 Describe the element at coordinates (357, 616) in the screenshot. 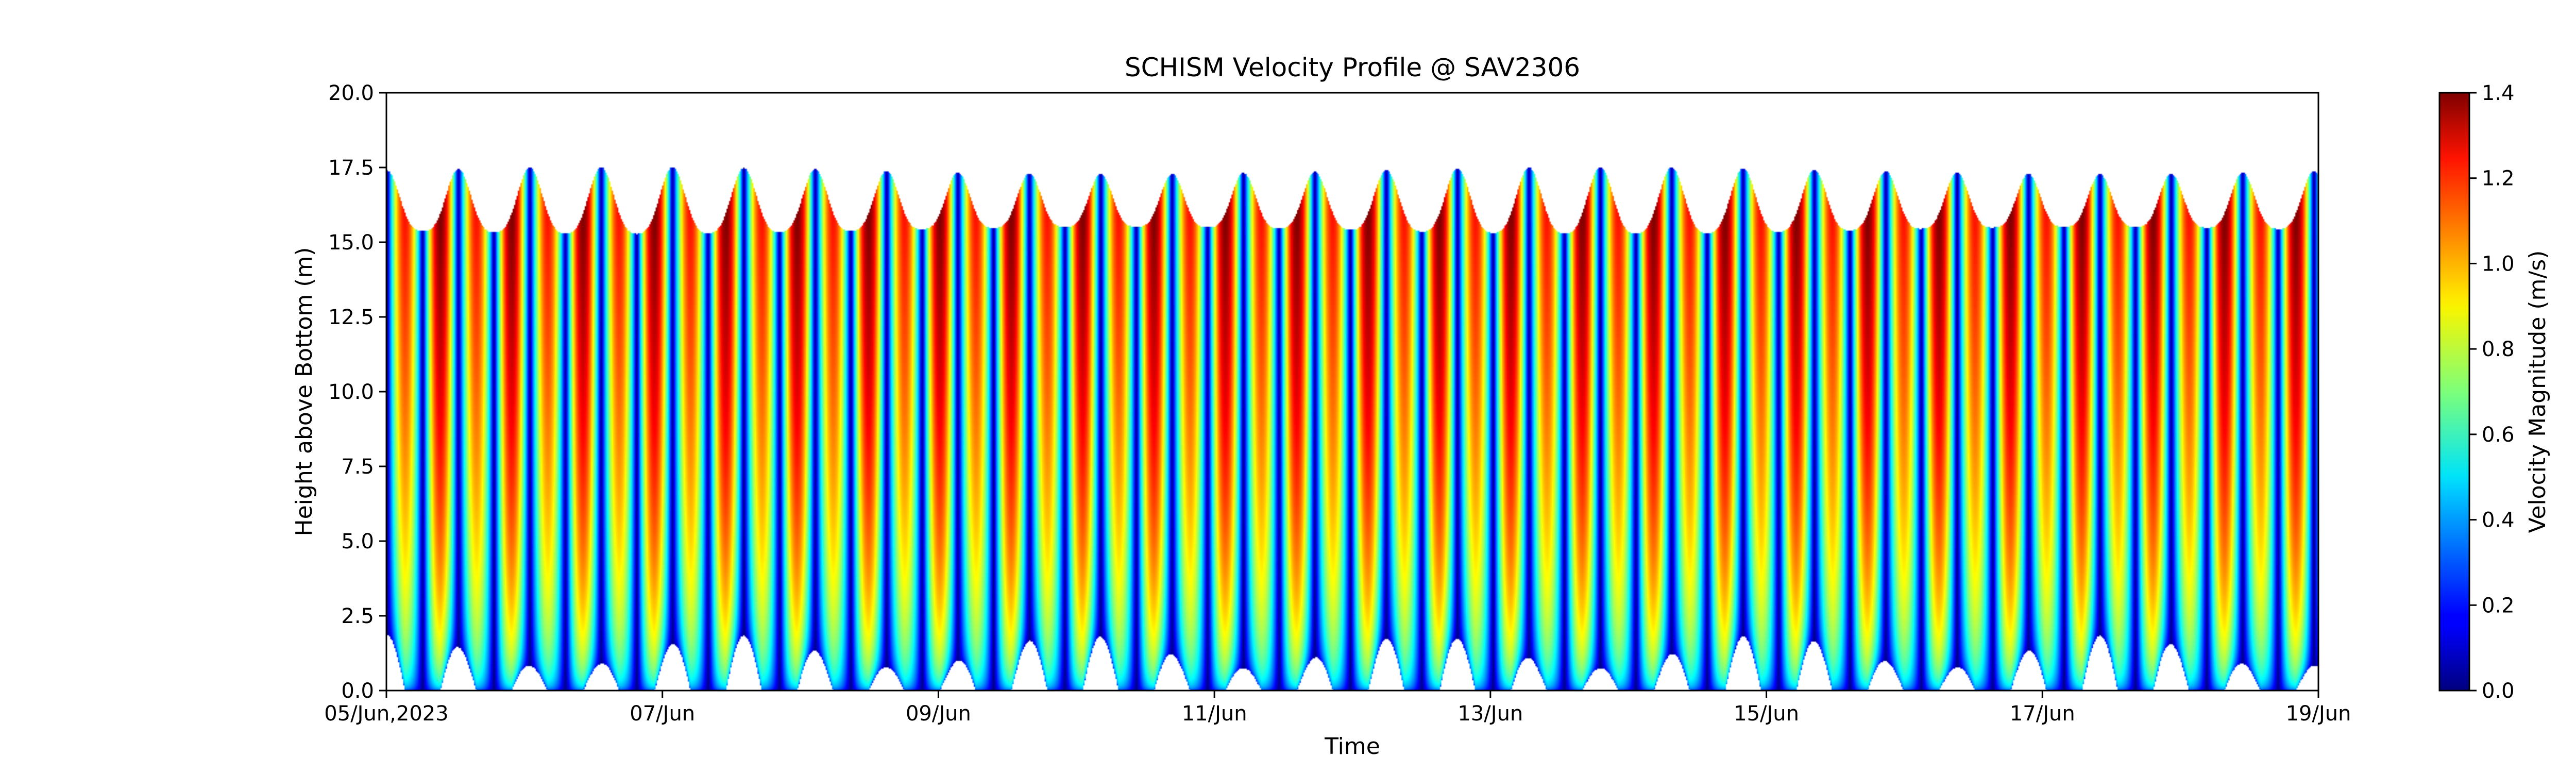

I see `y-tick-label: 2.5` at that location.